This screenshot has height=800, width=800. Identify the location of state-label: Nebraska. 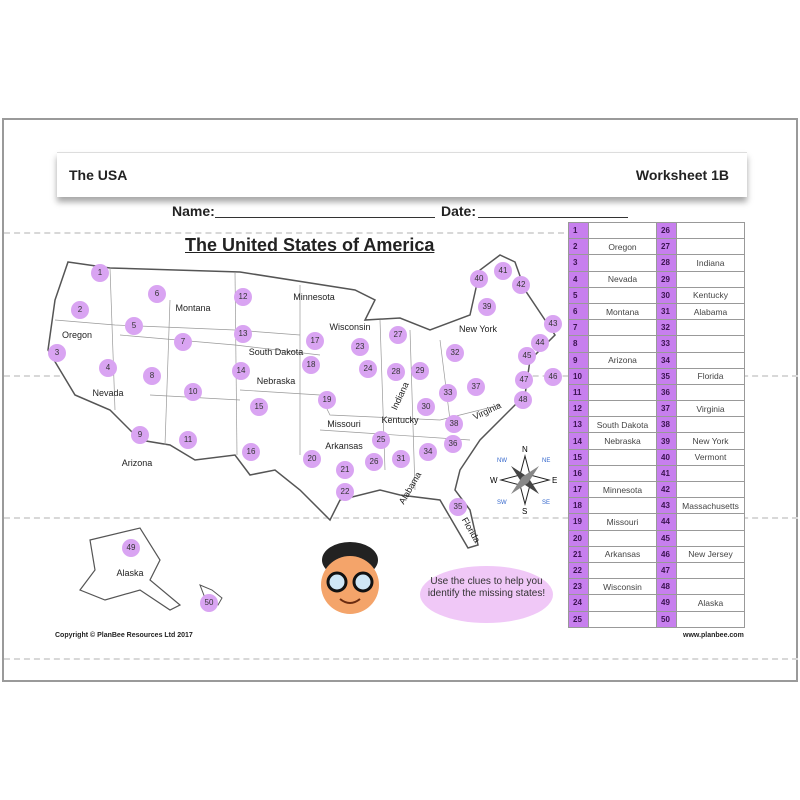
(276, 381).